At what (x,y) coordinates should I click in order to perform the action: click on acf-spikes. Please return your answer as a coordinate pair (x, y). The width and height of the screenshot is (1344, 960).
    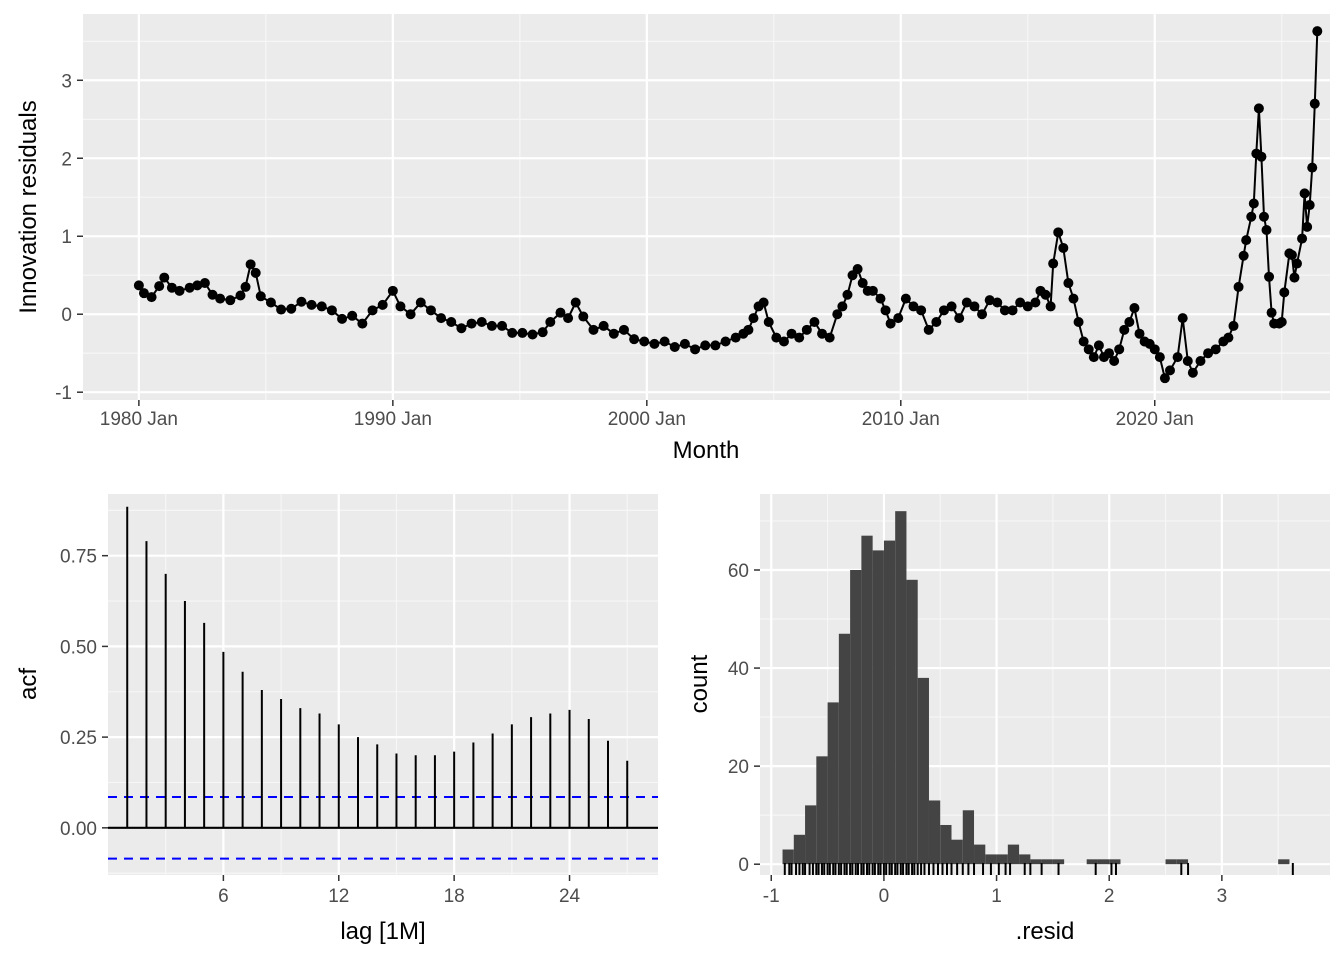
    Looking at the image, I should click on (377, 667).